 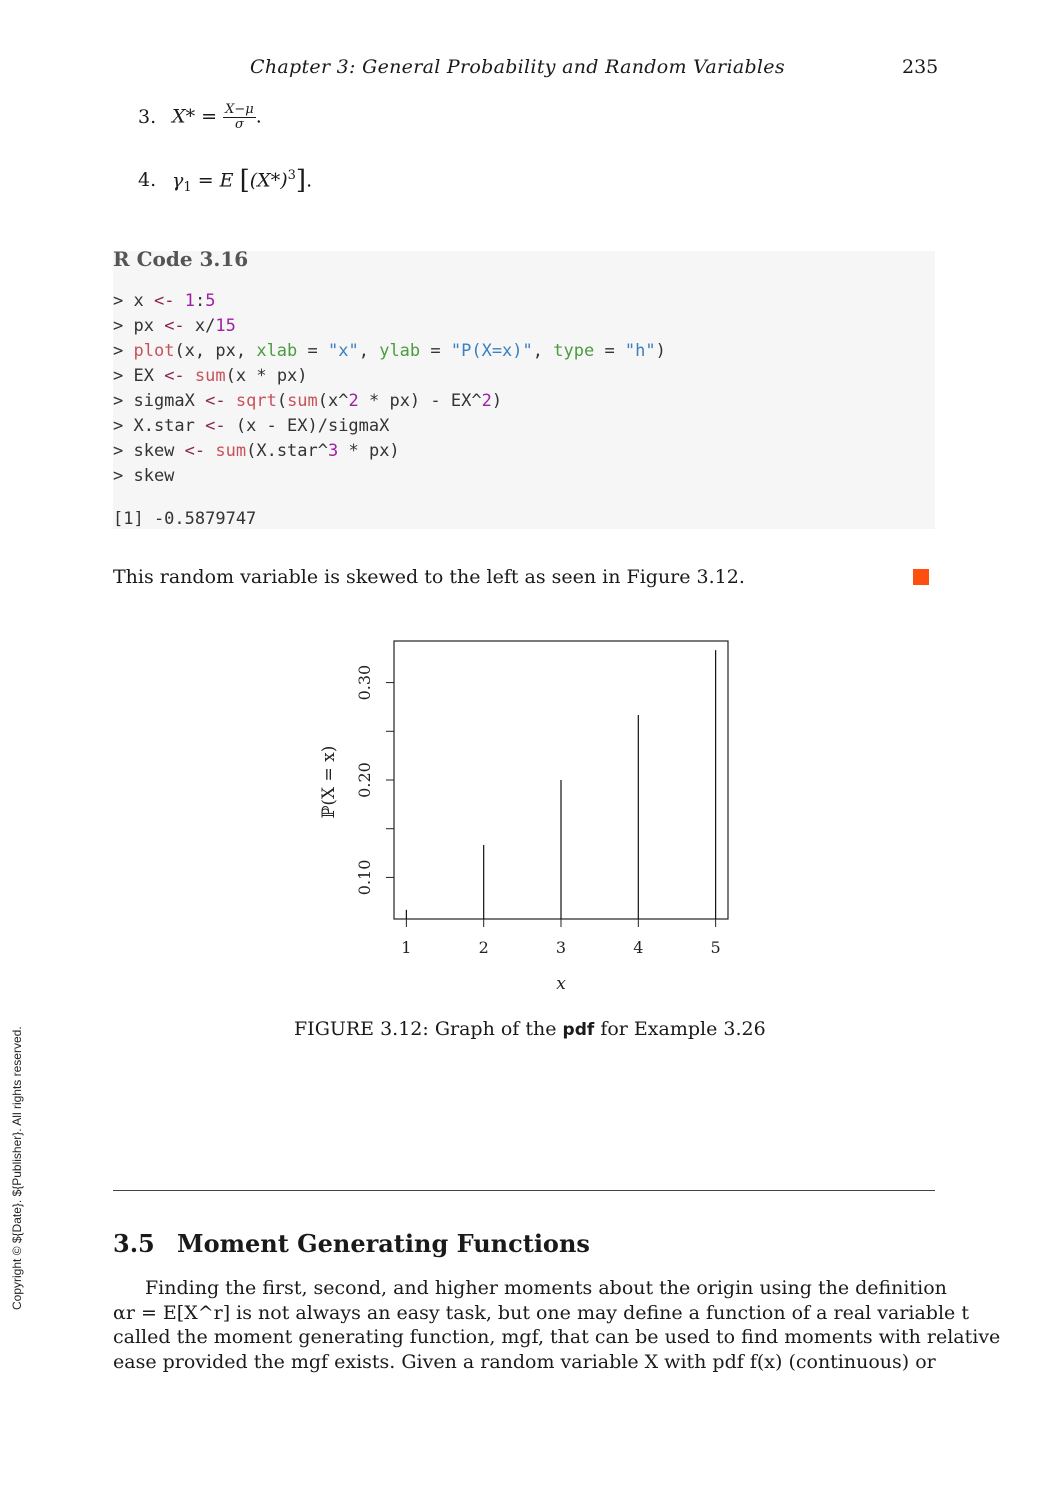 What do you see at coordinates (389, 476) in the screenshot?
I see `code-line: > skew` at bounding box center [389, 476].